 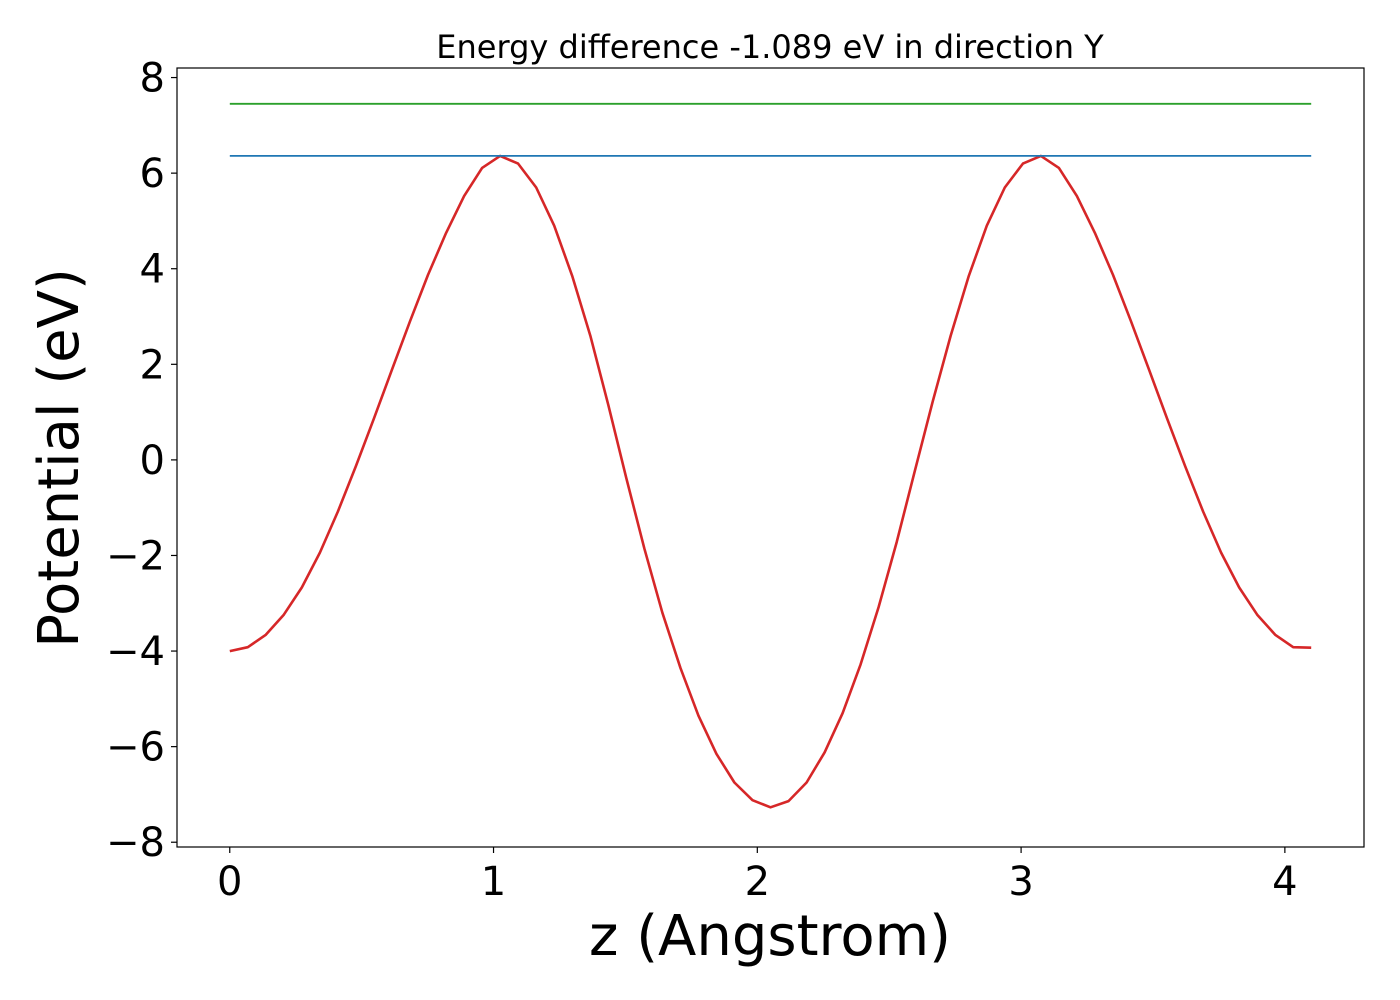 What do you see at coordinates (135, 748) in the screenshot?
I see `y-tick-label: −6` at bounding box center [135, 748].